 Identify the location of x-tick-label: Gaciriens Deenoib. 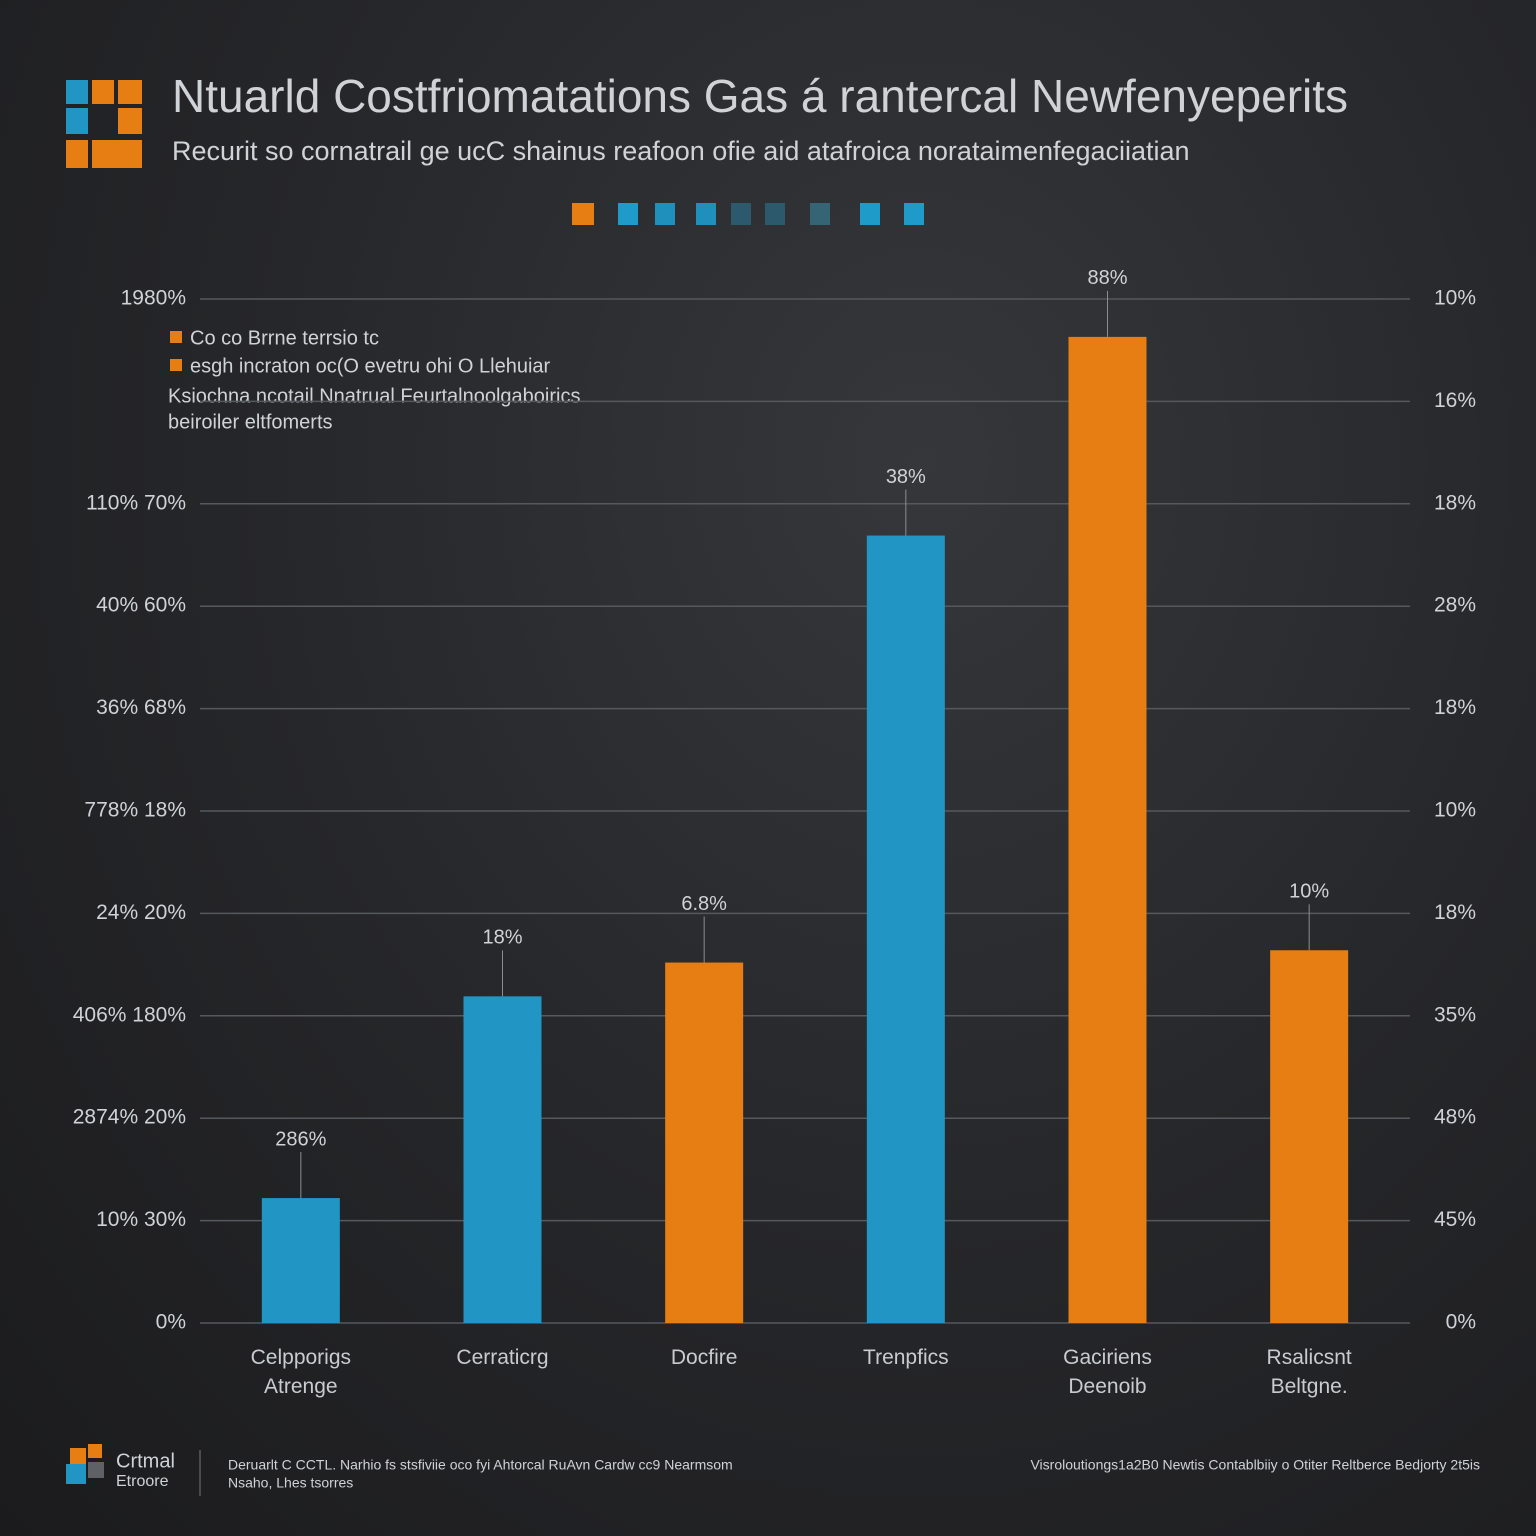
(1107, 1372).